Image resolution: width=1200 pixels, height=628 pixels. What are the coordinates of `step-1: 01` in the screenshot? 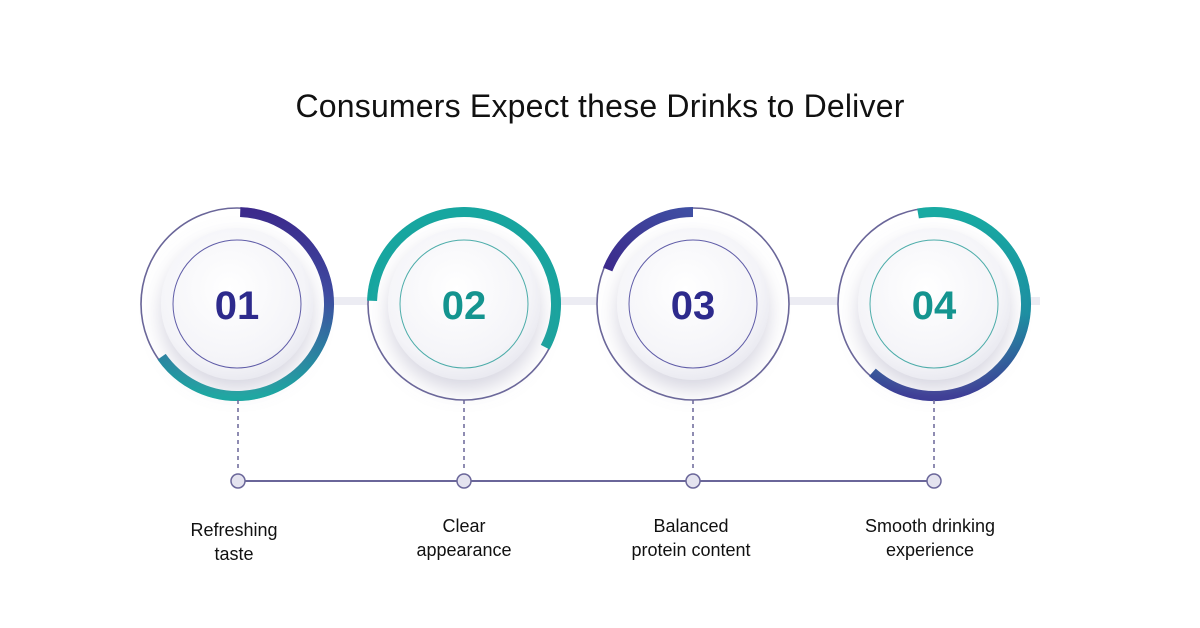 It's located at (237, 339).